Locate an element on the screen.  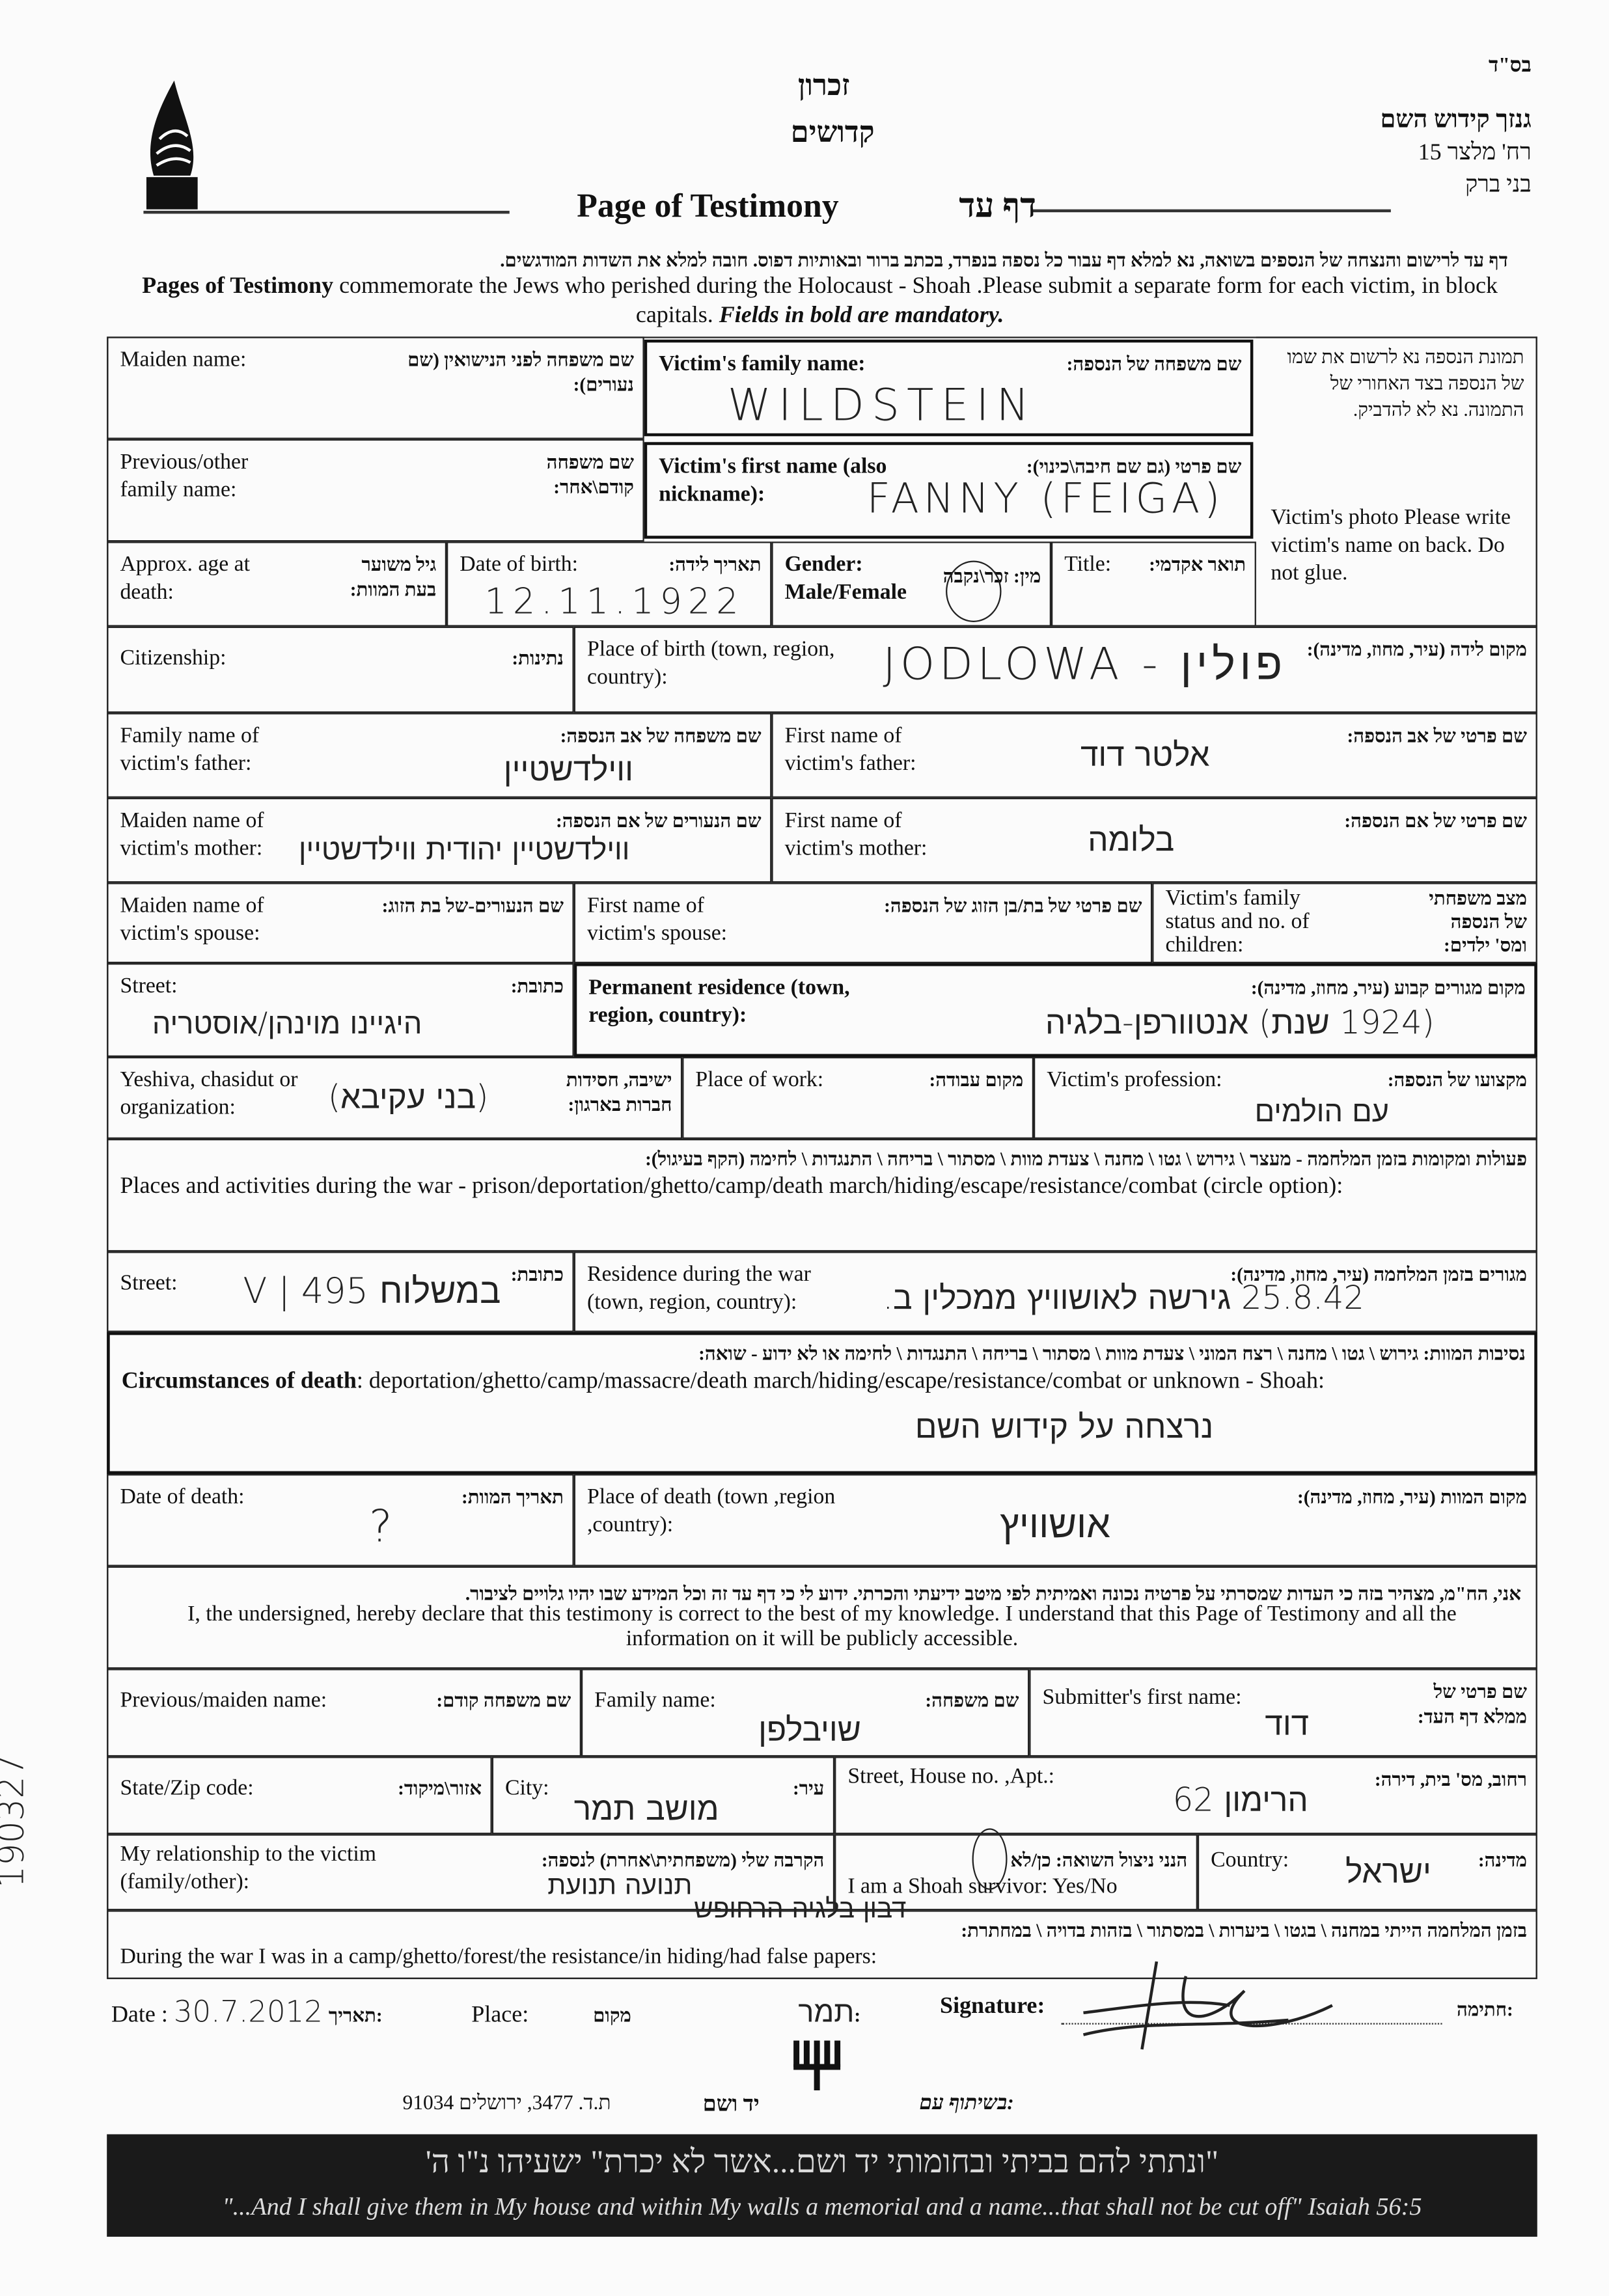
place-of-work-field: Place of work: מקום עבודה: is located at coordinates (858, 1097).